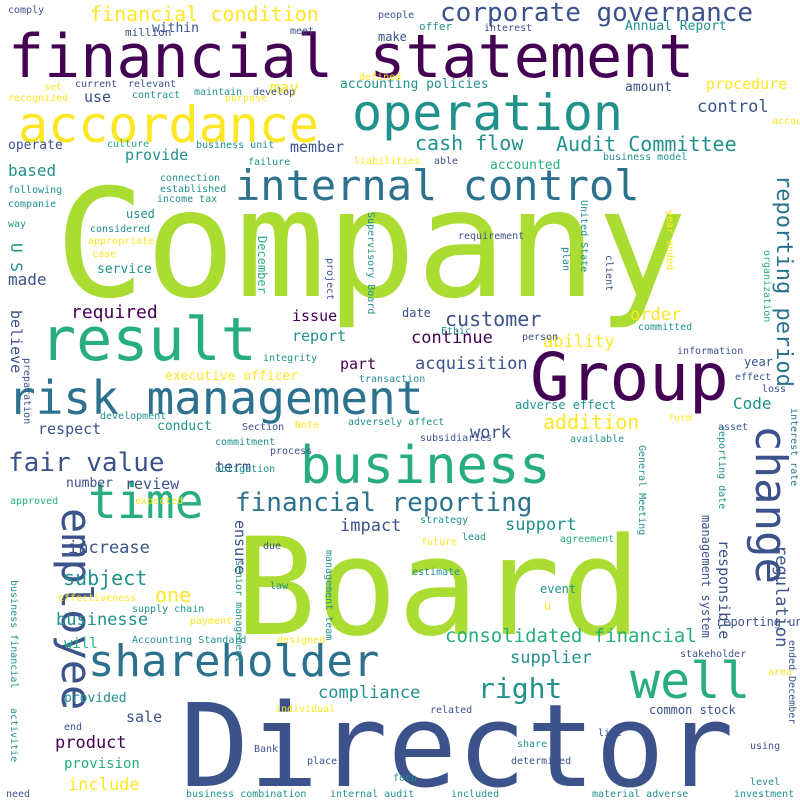  What do you see at coordinates (525, 165) in the screenshot?
I see `cloud-word: accounted` at bounding box center [525, 165].